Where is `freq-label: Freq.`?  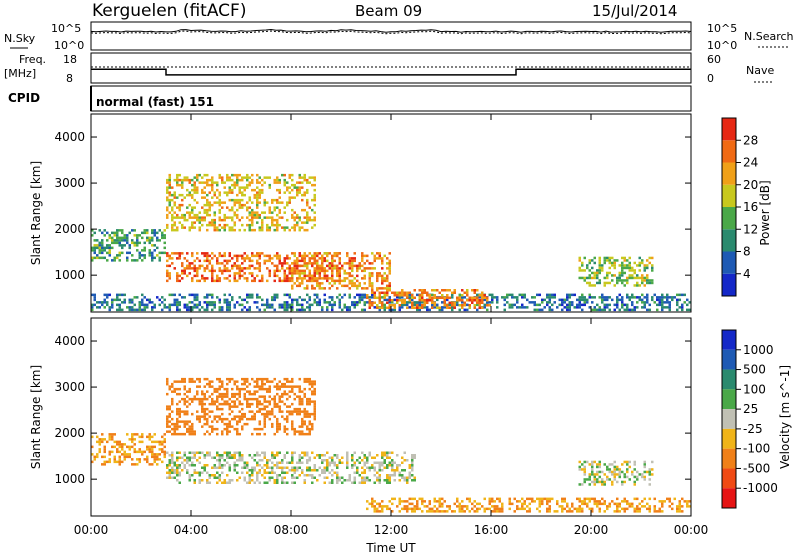
freq-label: Freq. is located at coordinates (32, 59).